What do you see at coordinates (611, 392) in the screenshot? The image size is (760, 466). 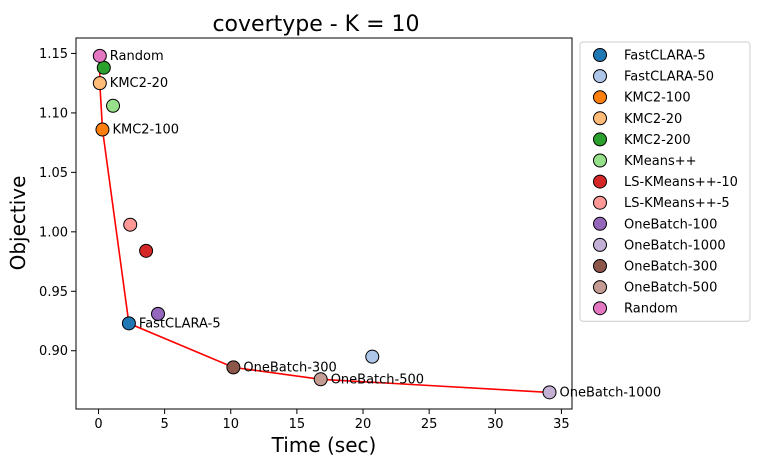 I see `point-label: OneBatch-1000` at bounding box center [611, 392].